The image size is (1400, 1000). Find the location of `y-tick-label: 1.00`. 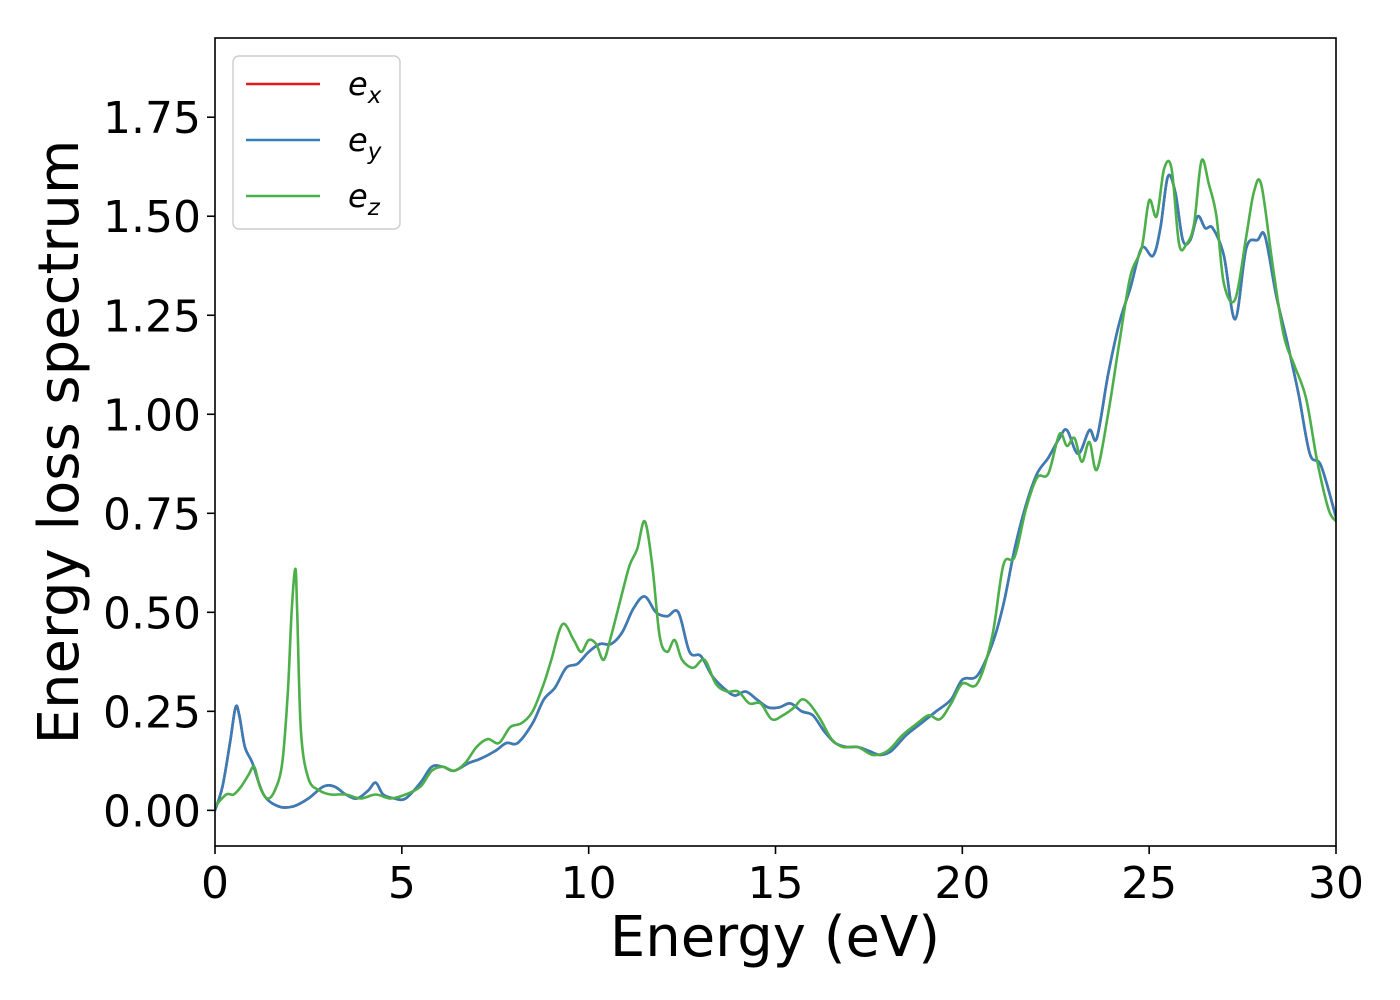

y-tick-label: 1.00 is located at coordinates (152, 415).